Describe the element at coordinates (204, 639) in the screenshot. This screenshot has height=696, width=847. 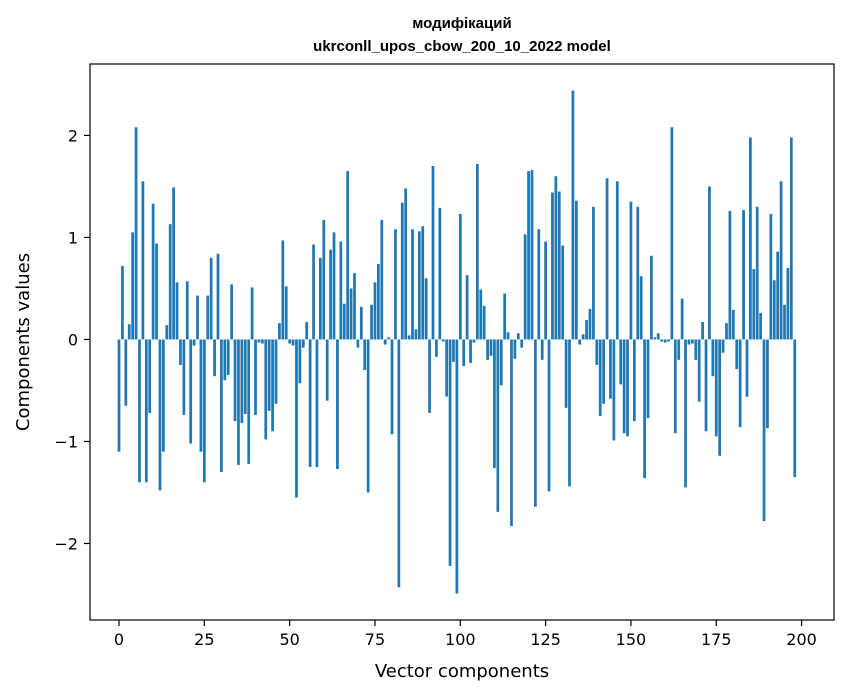
I see `x-tick-label: 25` at that location.